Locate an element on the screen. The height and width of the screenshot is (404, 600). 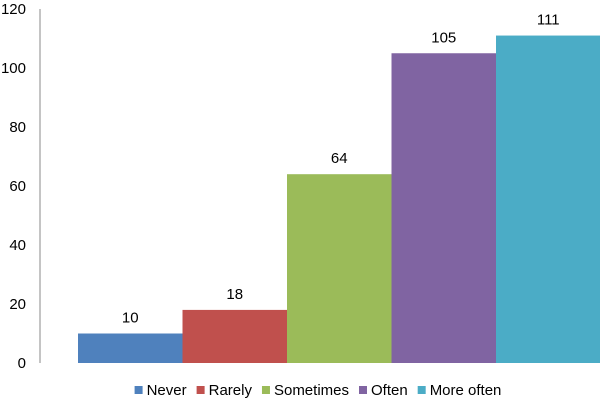
data-label: 18 is located at coordinates (234, 294).